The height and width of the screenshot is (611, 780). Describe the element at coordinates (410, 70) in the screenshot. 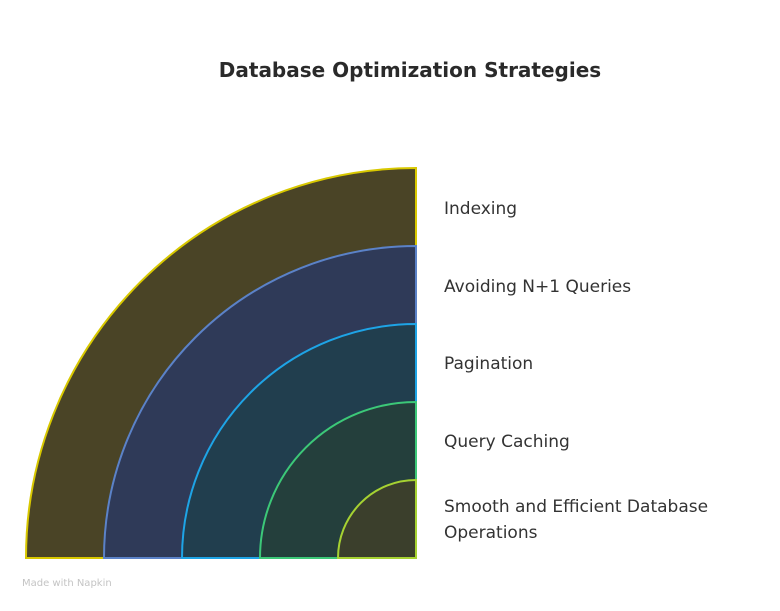

I see `title: Database Optimization Strategies` at that location.